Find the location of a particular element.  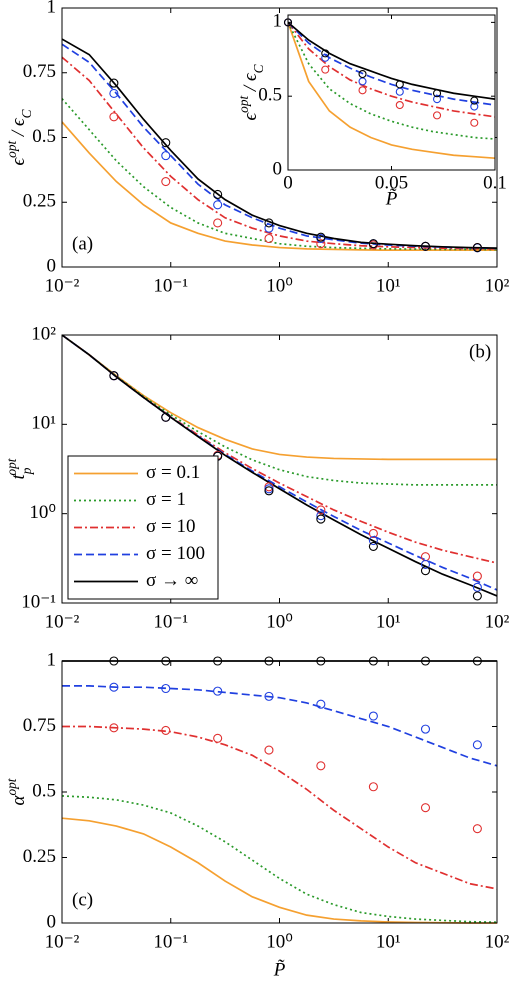

y-tick-label: 10² is located at coordinates (43, 333).